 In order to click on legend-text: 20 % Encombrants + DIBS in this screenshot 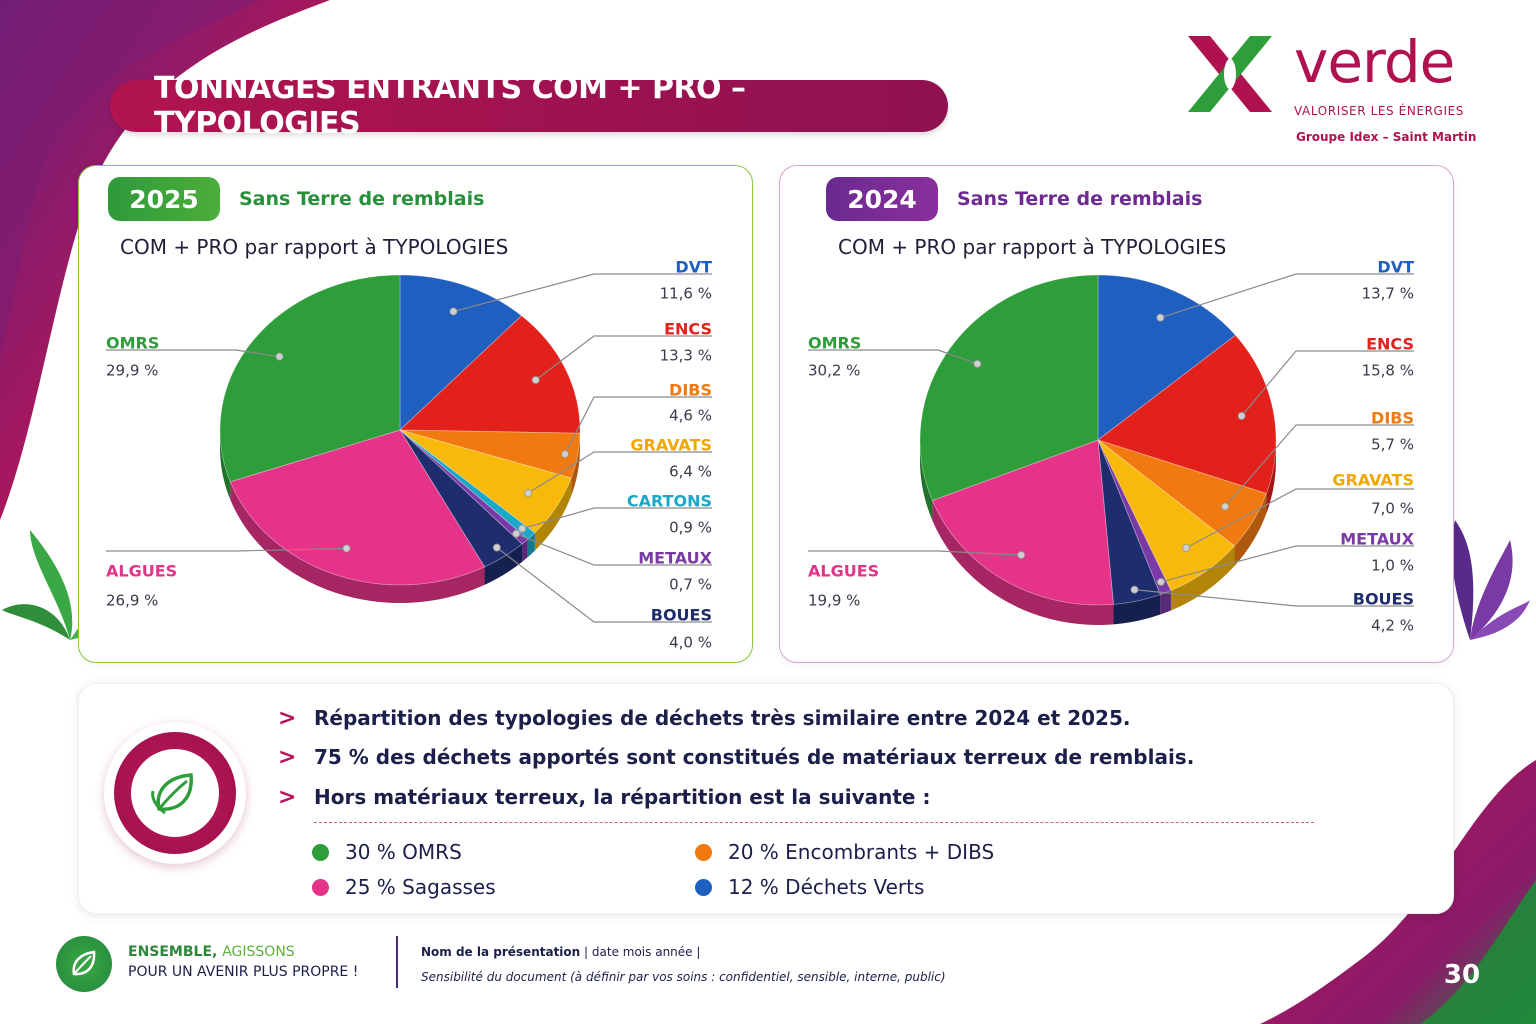, I will do `click(861, 852)`.